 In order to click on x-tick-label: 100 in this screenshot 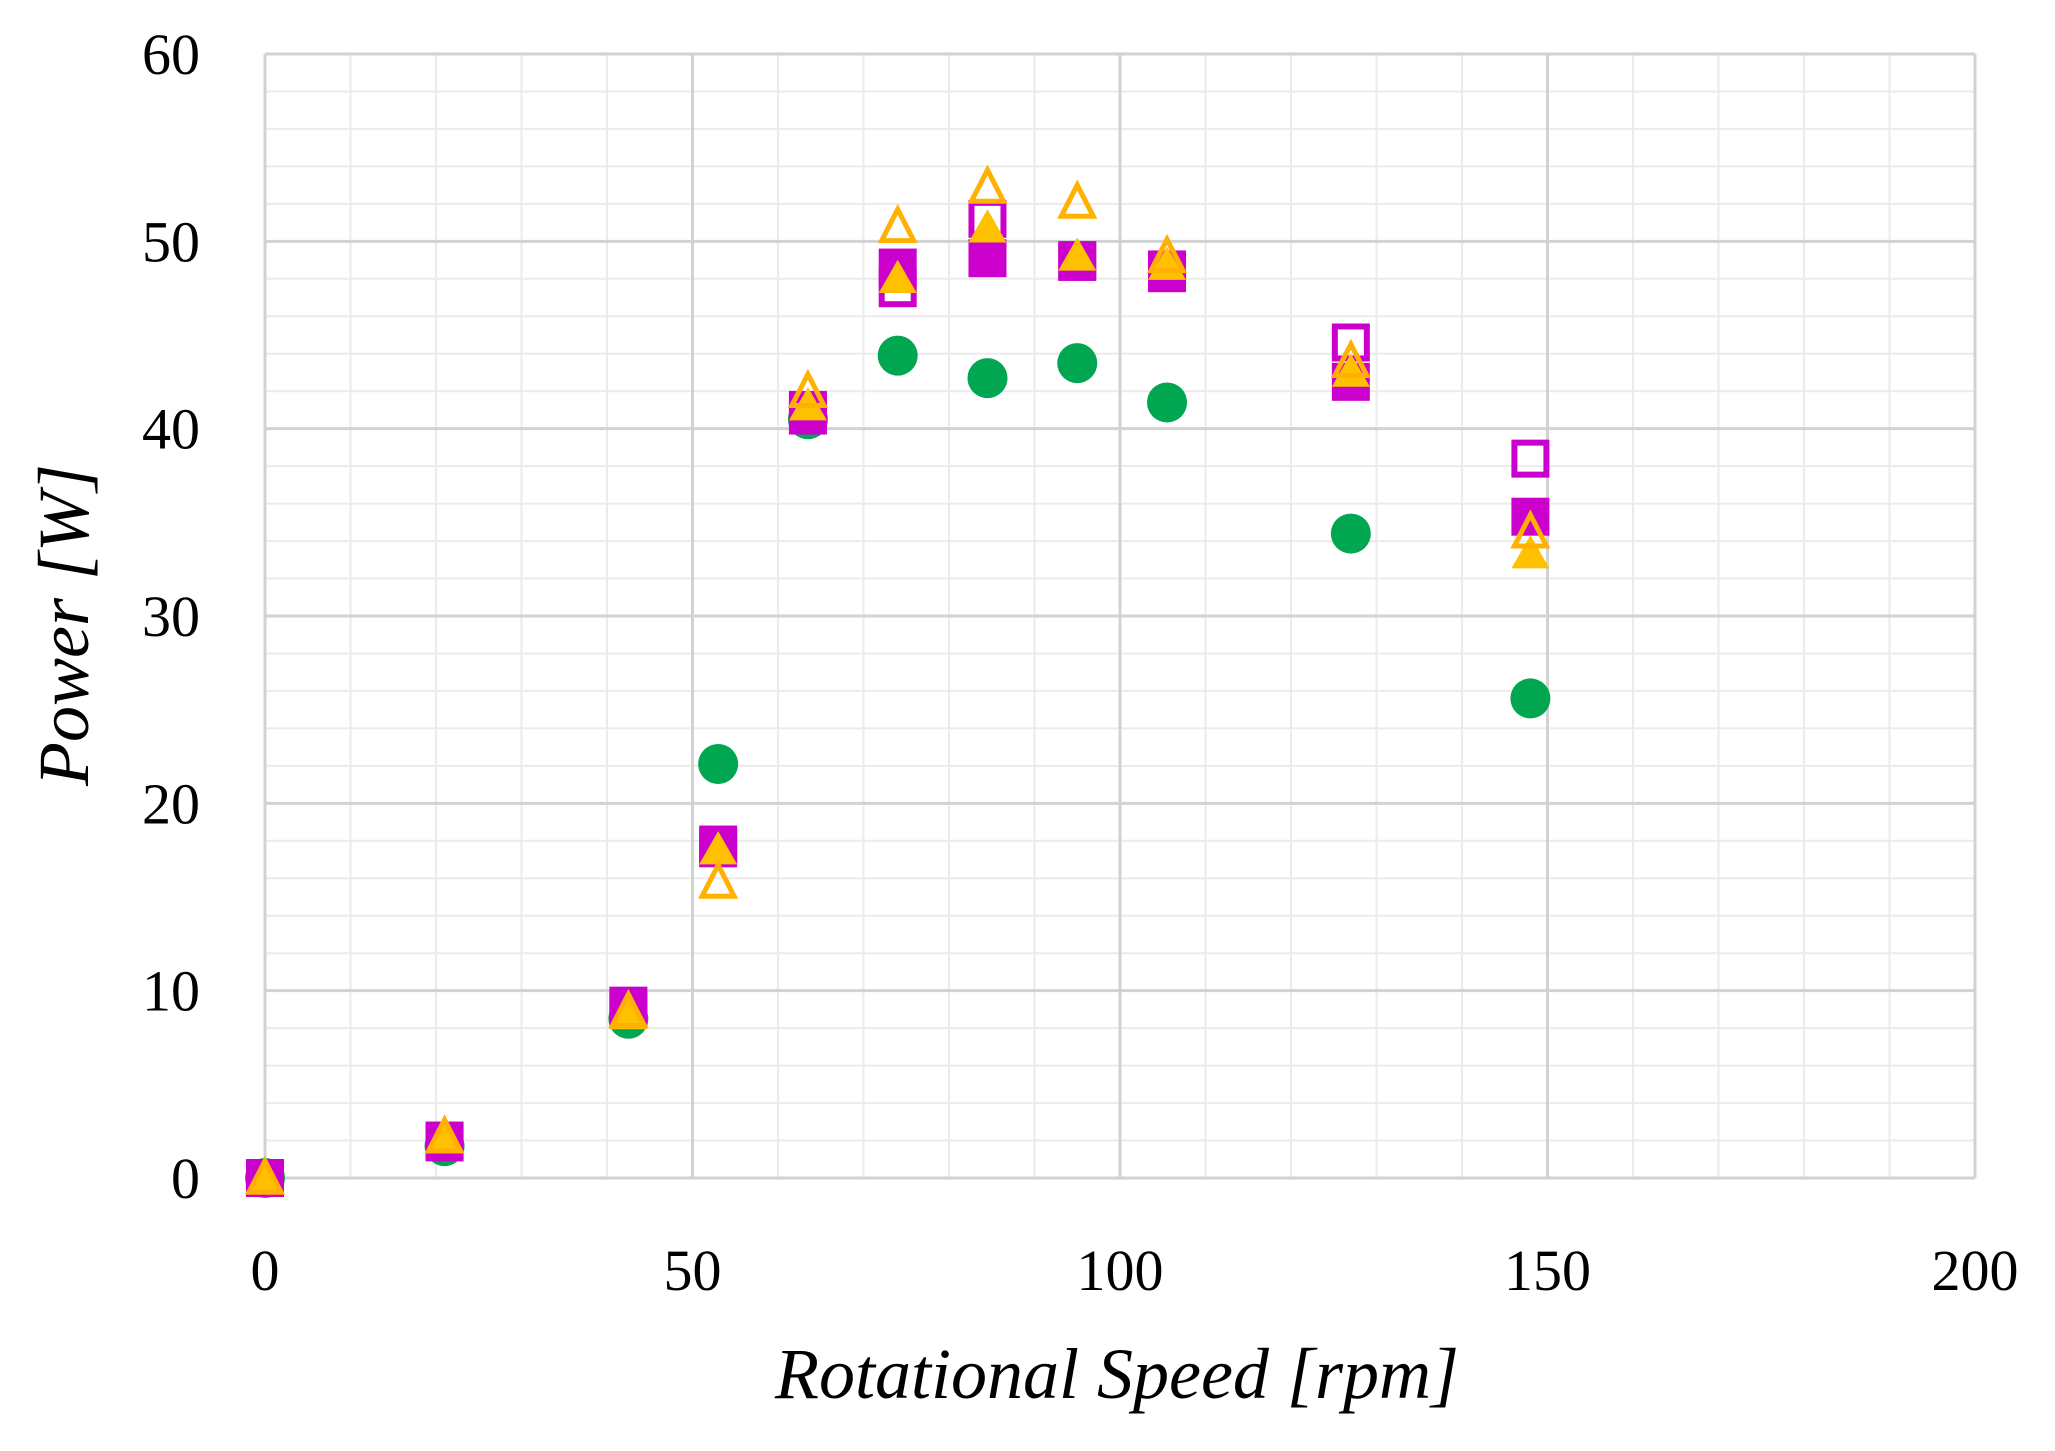, I will do `click(1120, 1270)`.